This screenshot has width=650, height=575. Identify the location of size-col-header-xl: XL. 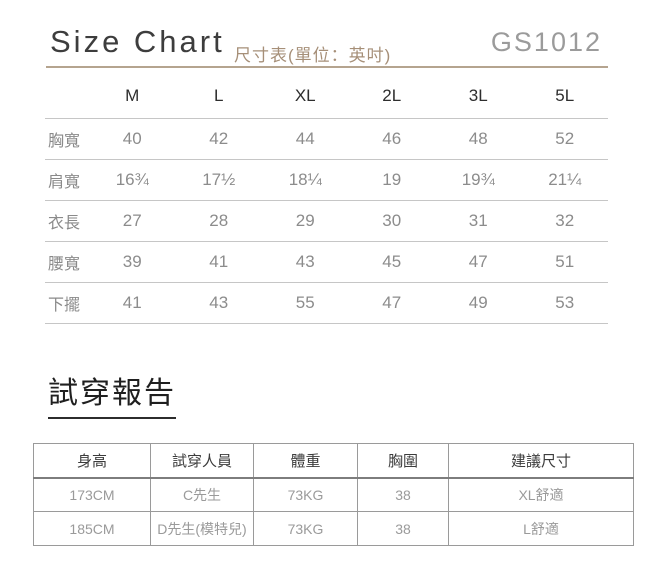
(305, 96).